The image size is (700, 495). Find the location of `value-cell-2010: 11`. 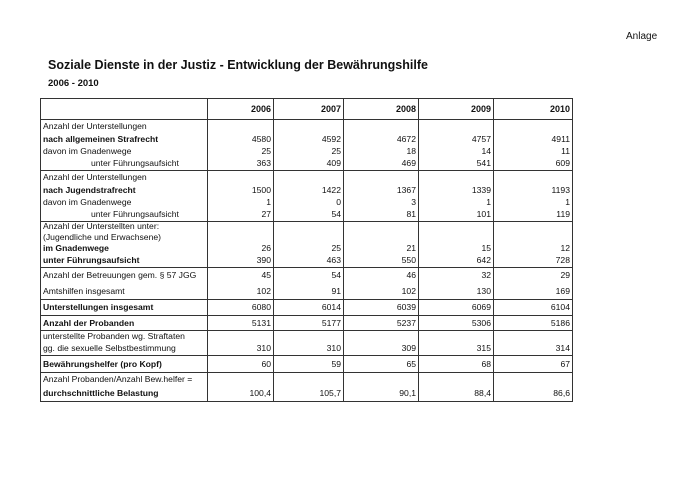

value-cell-2010: 11 is located at coordinates (533, 151).